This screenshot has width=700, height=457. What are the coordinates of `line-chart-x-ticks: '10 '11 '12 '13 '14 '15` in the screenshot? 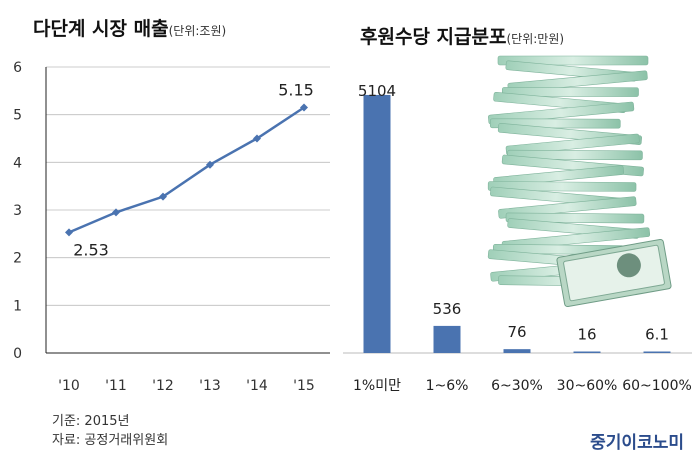 It's located at (186, 386).